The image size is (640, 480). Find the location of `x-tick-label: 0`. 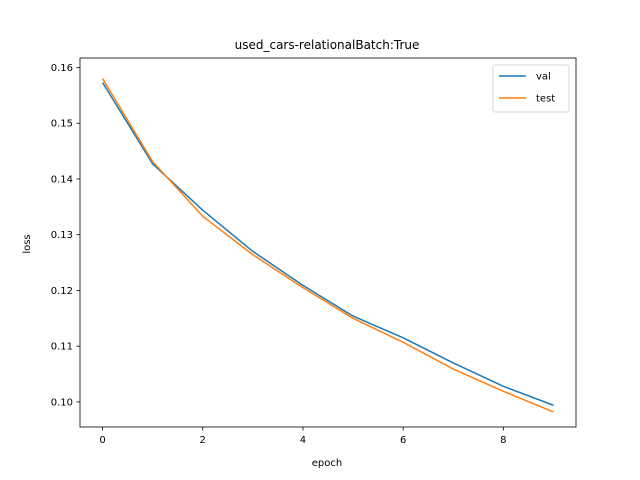

x-tick-label: 0 is located at coordinates (102, 440).